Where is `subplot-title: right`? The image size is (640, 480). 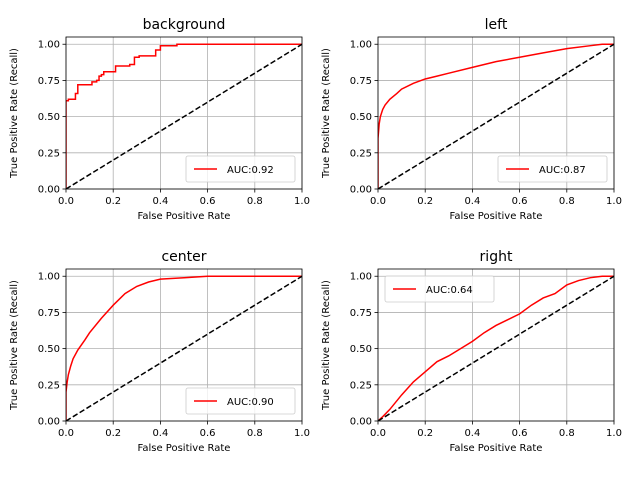 subplot-title: right is located at coordinates (496, 257).